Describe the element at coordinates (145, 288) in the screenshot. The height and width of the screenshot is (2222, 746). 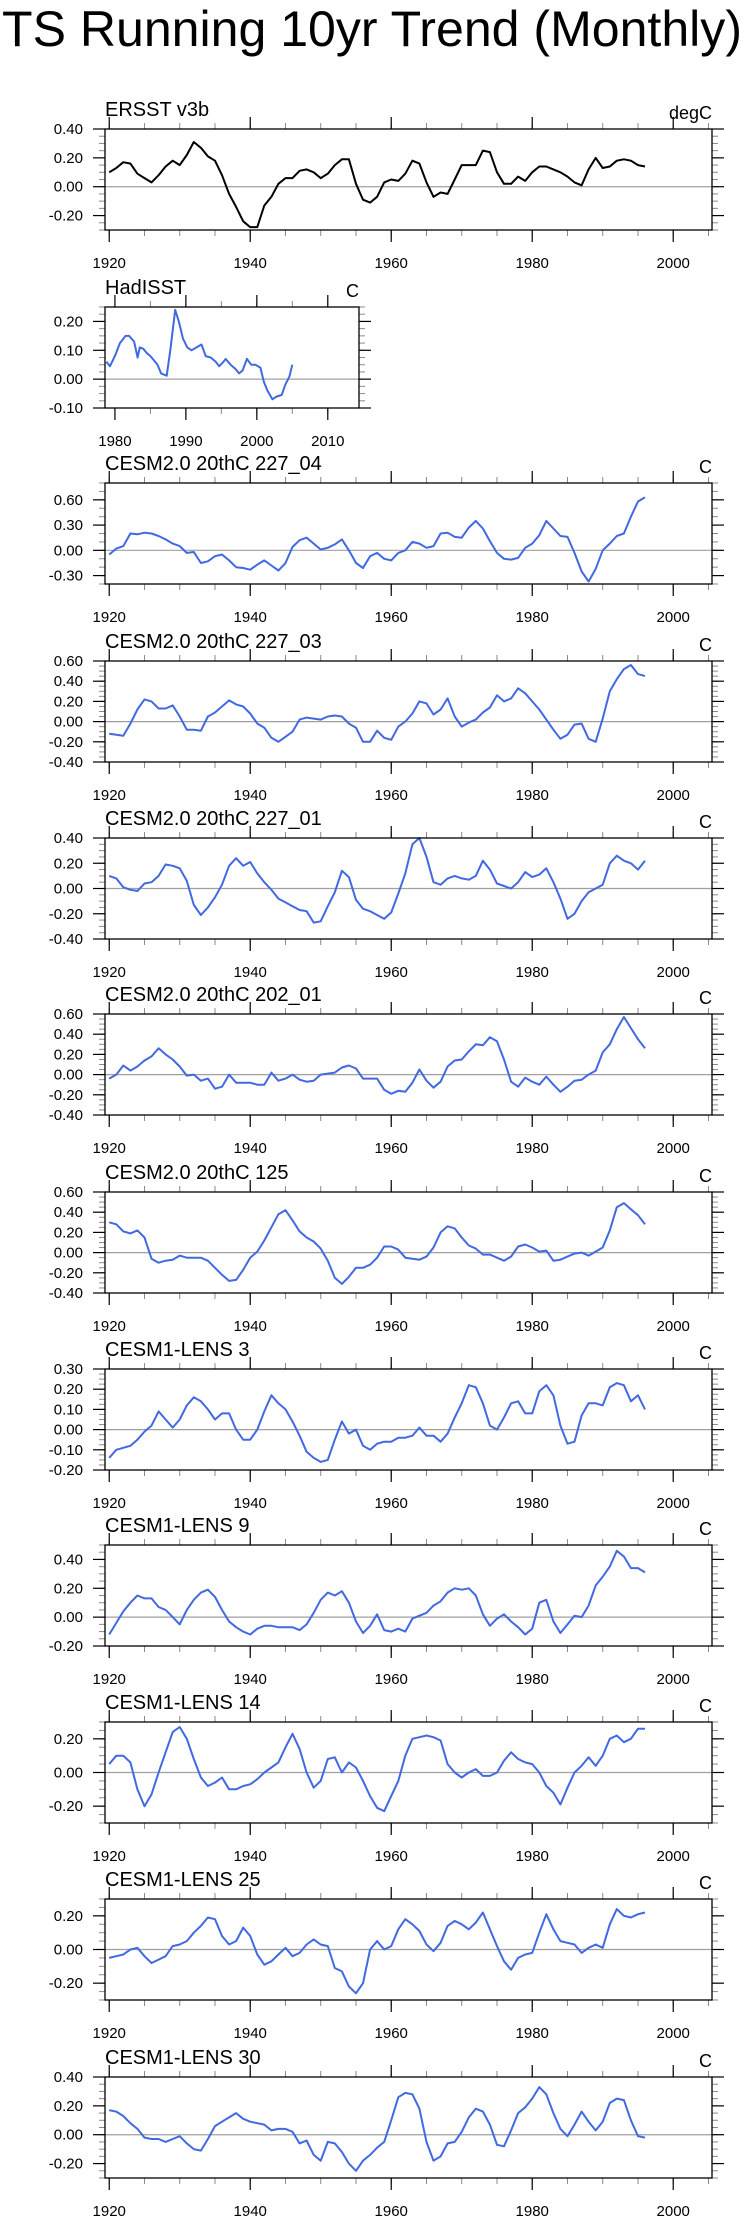
I see `panel-title: HadISST` at that location.